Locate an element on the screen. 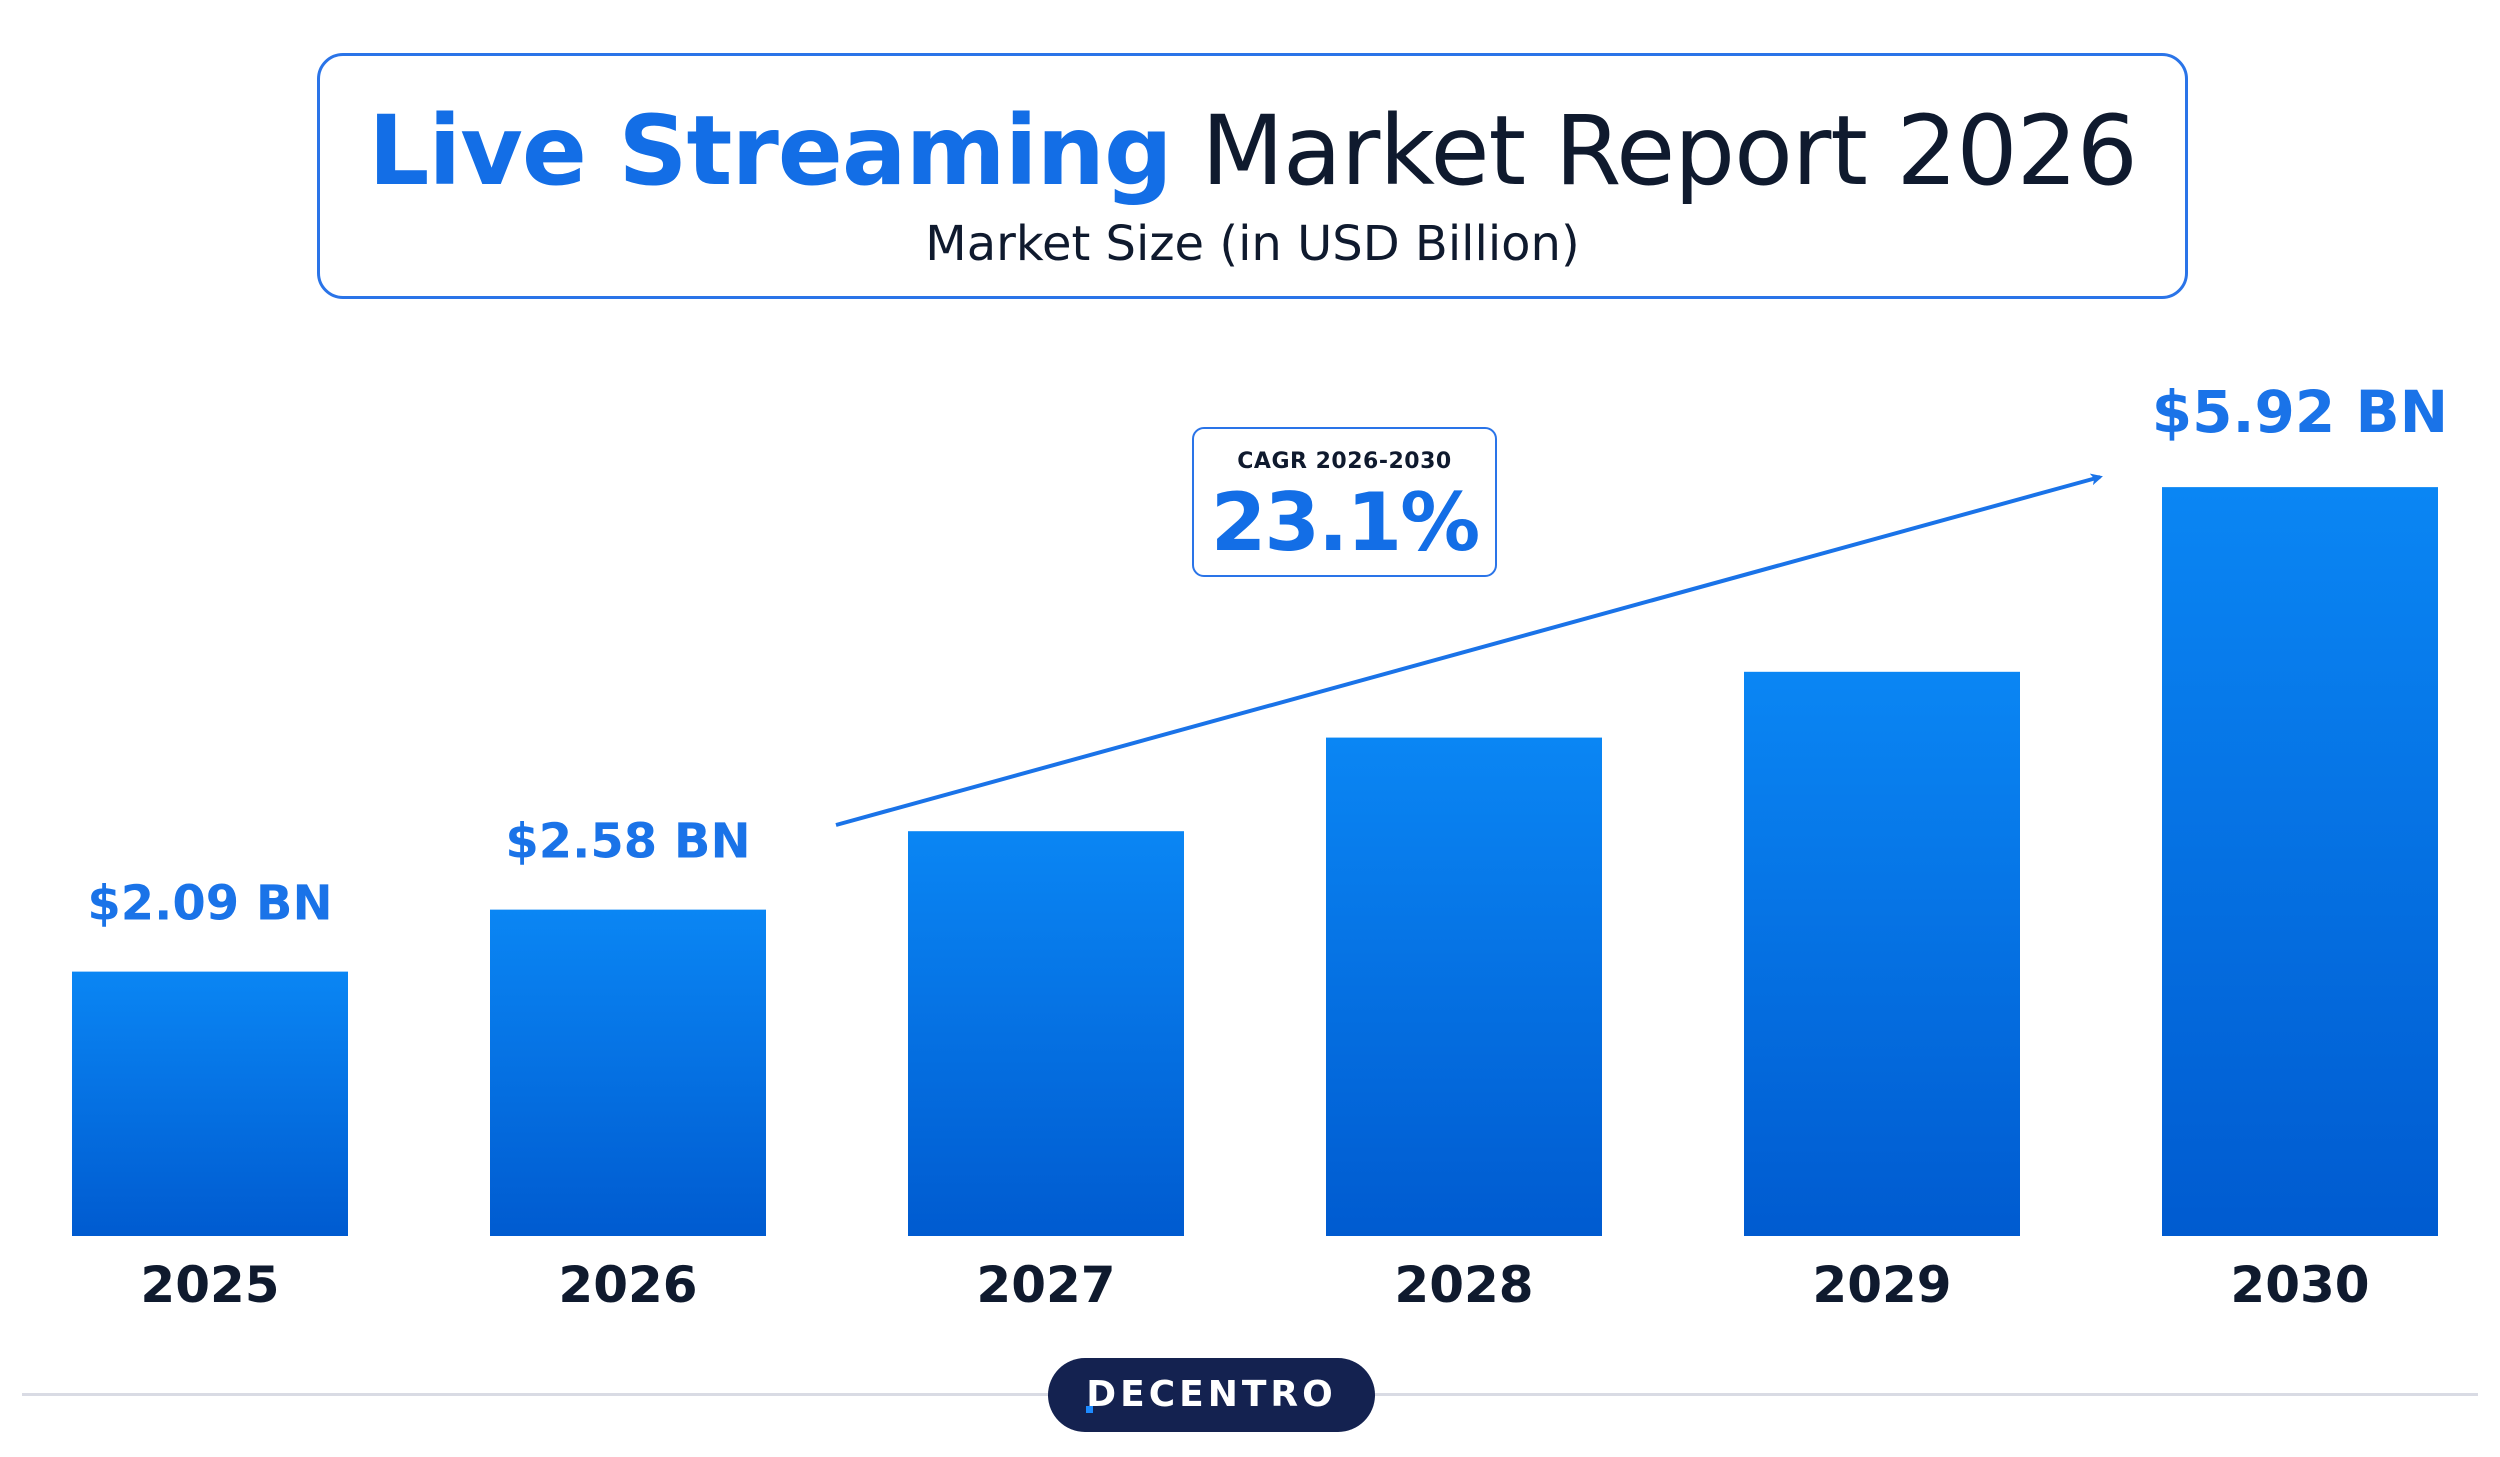 Image resolution: width=2500 pixels, height=1457 pixels. bar-2030 is located at coordinates (2300, 861).